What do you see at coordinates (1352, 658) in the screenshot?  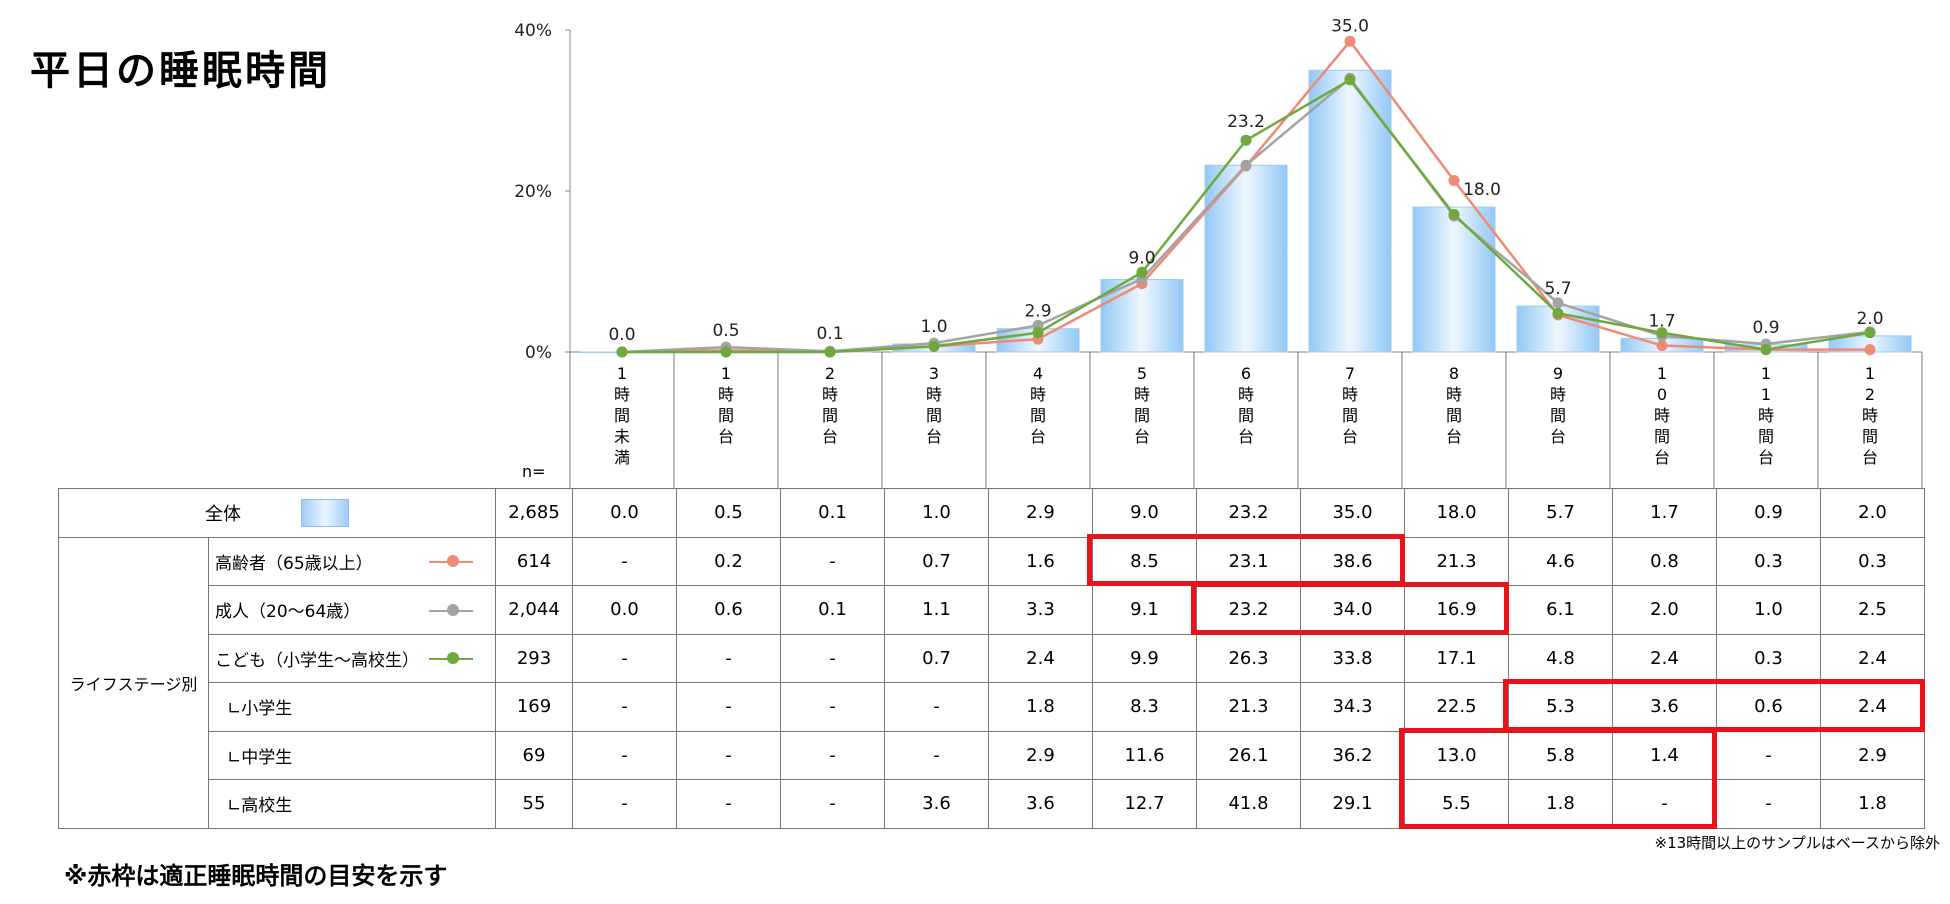 I see `value-cell: 33.8` at bounding box center [1352, 658].